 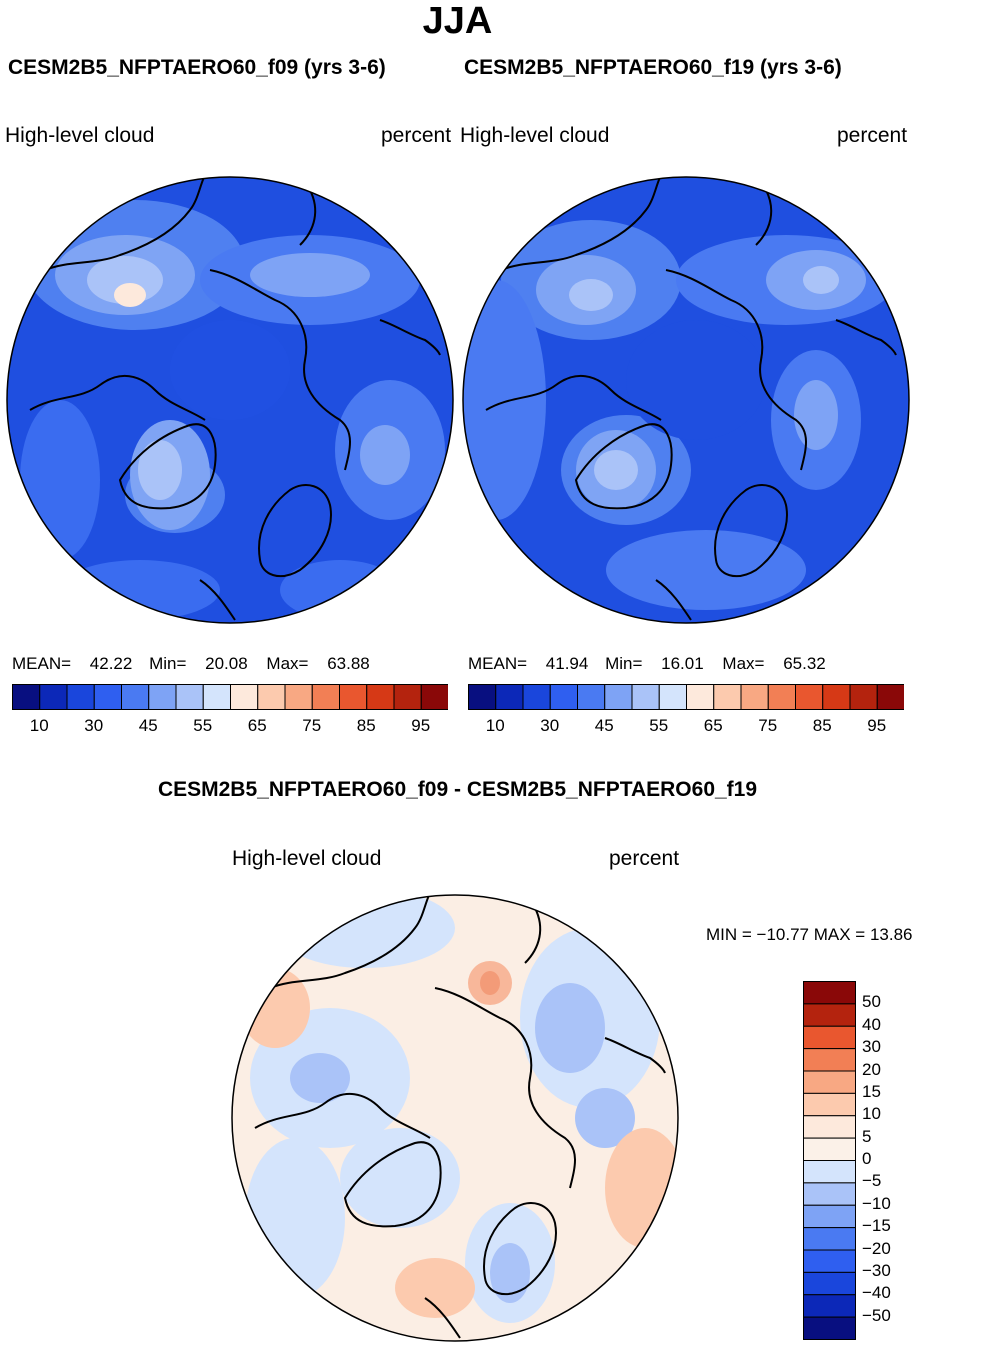 I want to click on difference-units: percent, so click(x=644, y=858).